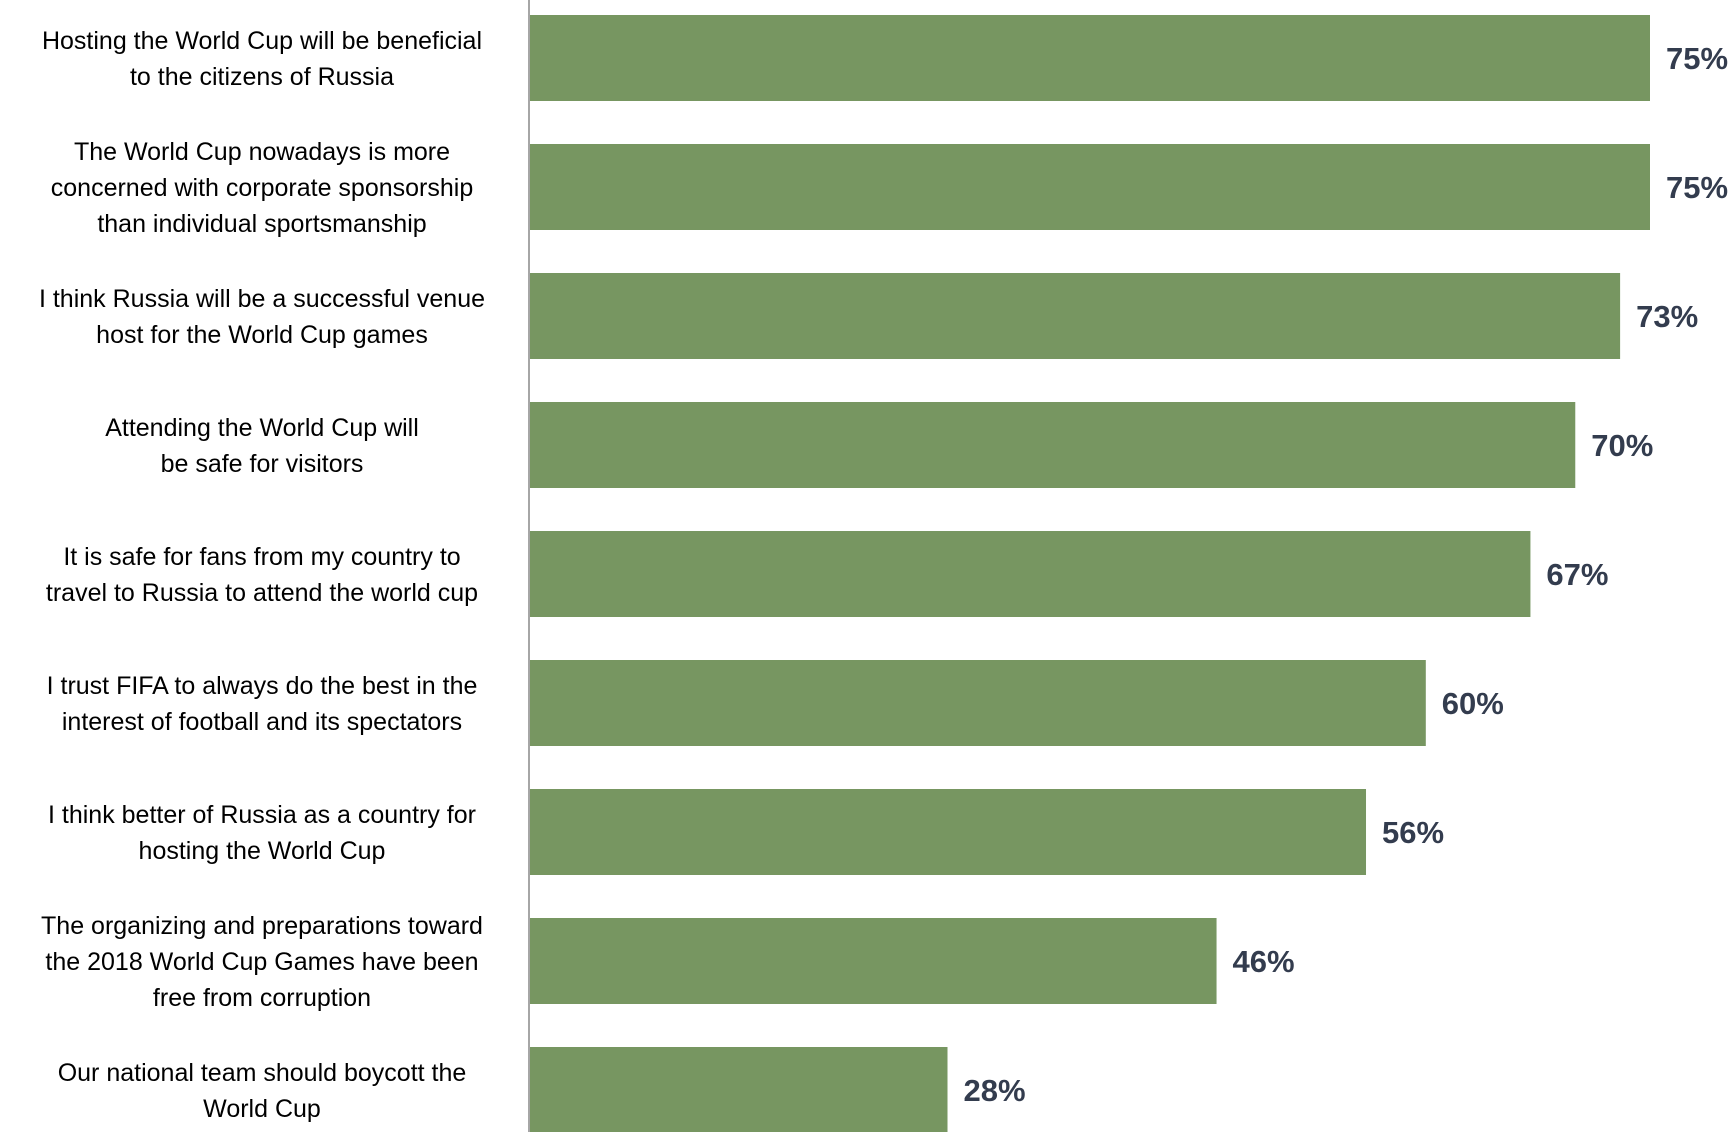  I want to click on value-label: 60%, so click(1473, 703).